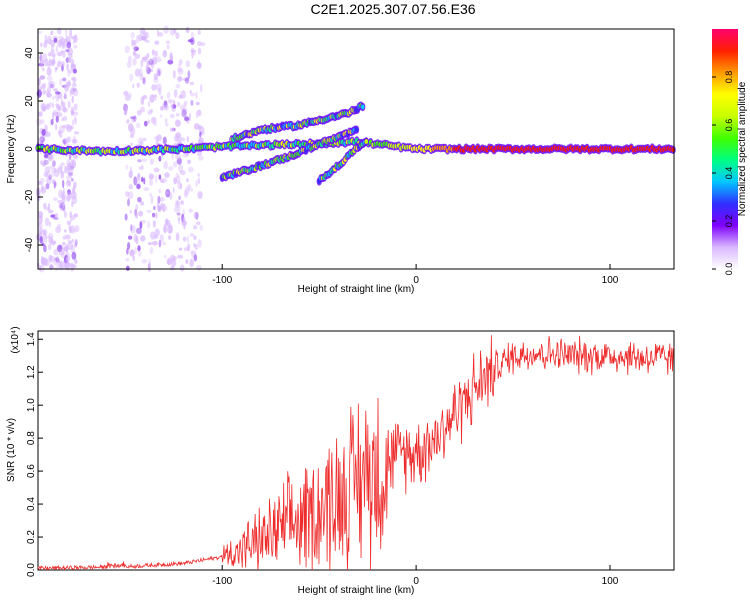  I want to click on colorbar-tick-label: 0.2, so click(729, 221).